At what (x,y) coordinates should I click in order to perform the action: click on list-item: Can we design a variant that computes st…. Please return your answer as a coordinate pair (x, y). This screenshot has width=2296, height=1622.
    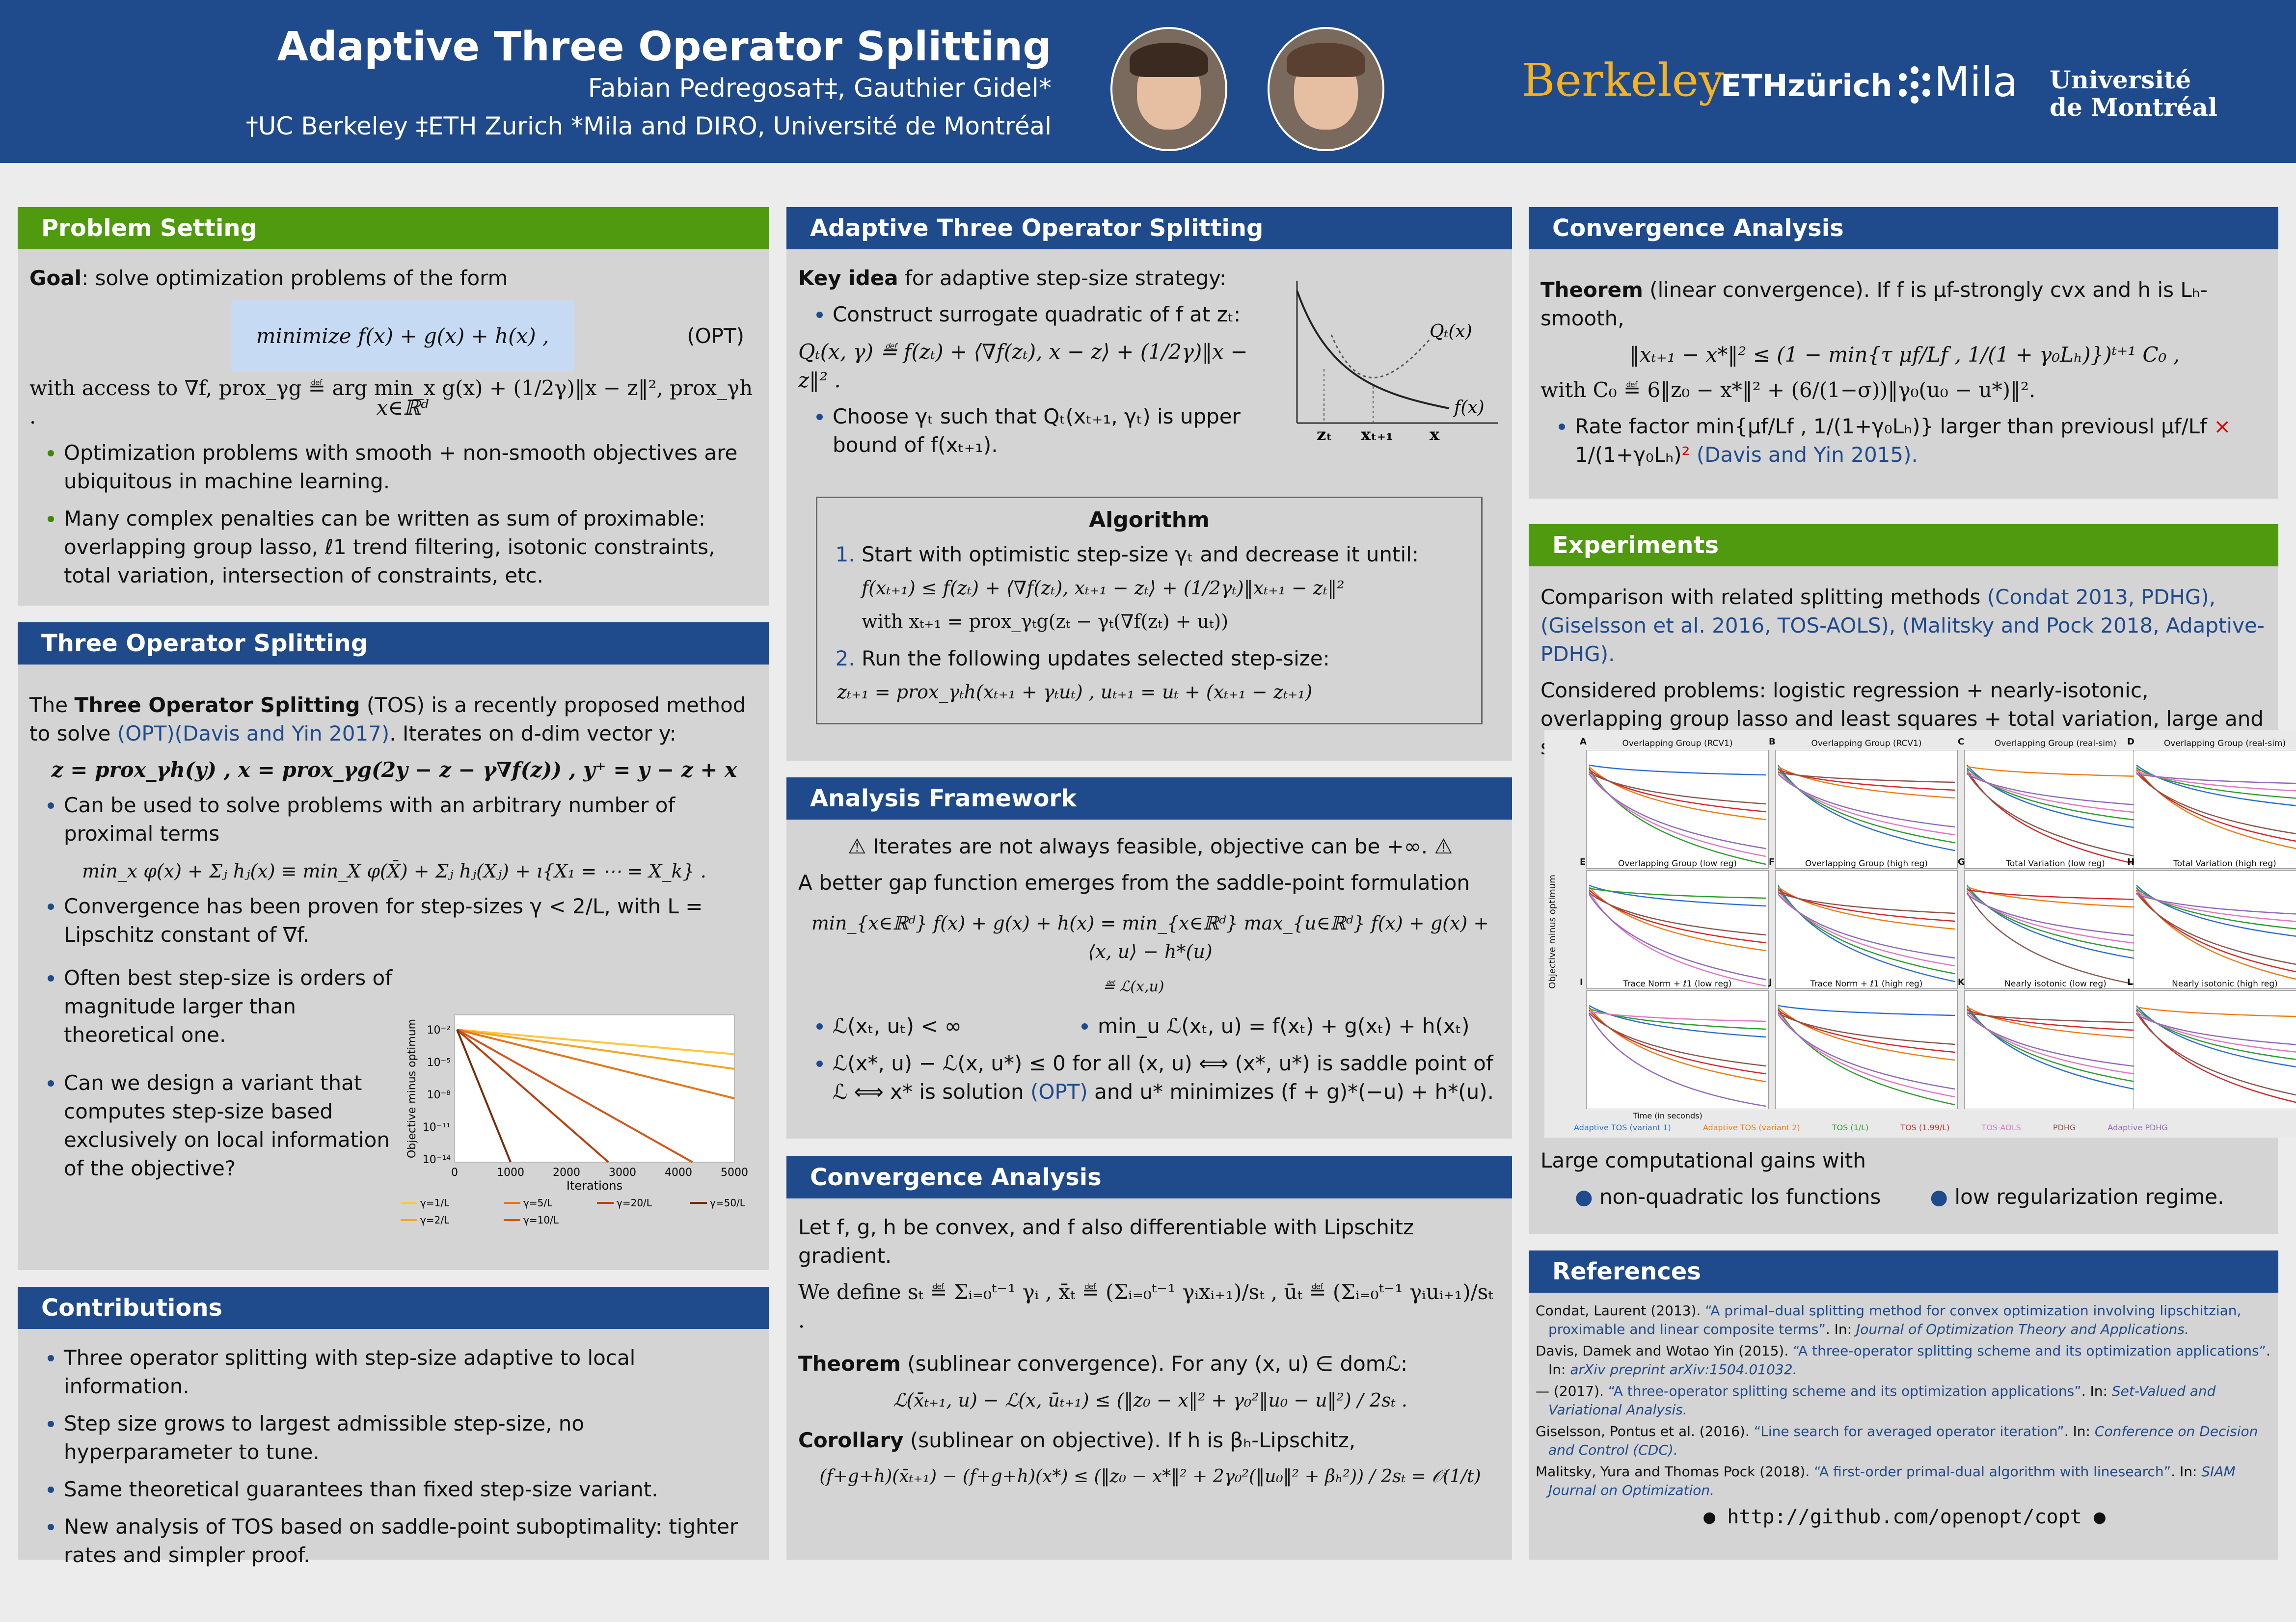
    Looking at the image, I should click on (231, 1126).